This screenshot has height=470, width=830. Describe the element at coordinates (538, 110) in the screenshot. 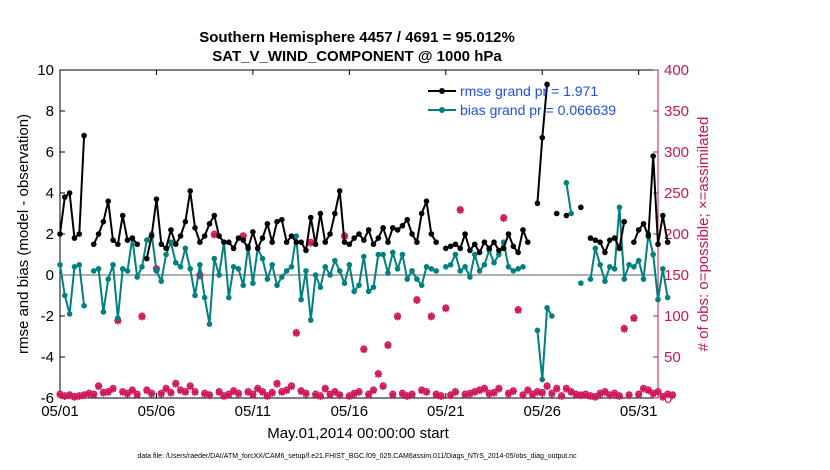

I see `legend-bias-label: bias grand pr = 0.066639` at that location.